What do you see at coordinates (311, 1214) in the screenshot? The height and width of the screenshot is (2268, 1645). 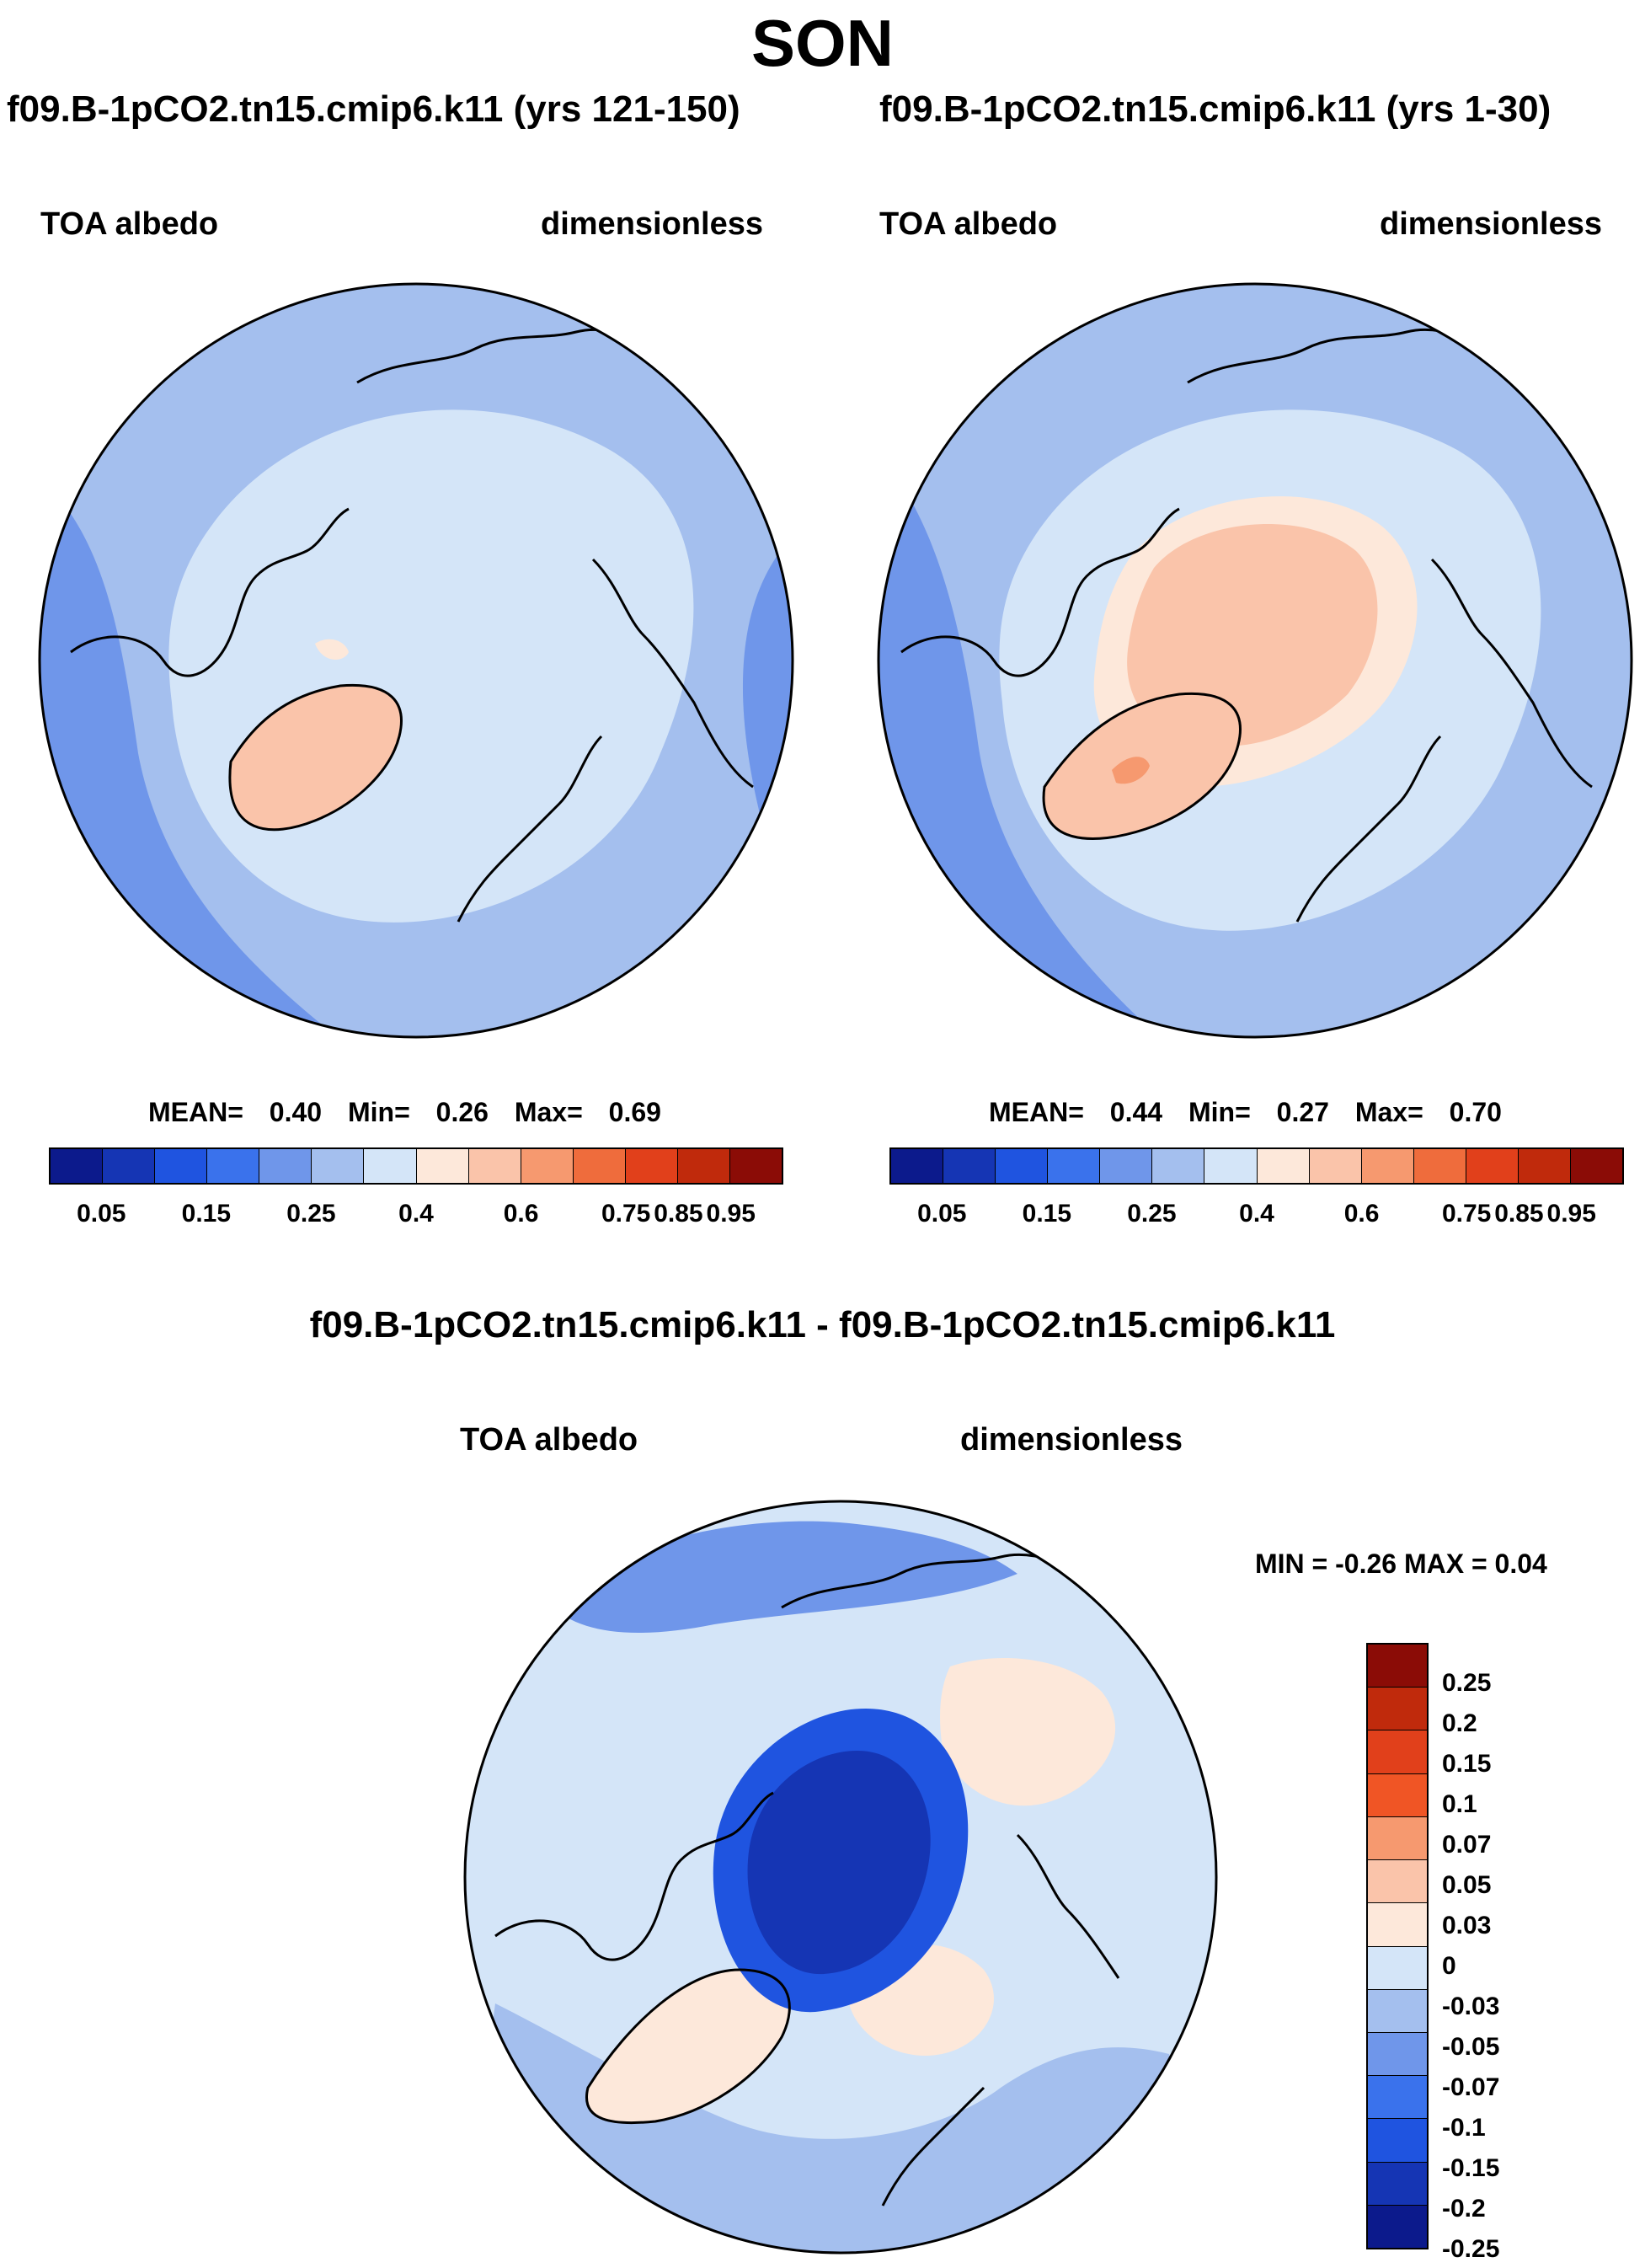 I see `panel1-tick-label-2: 0.25` at bounding box center [311, 1214].